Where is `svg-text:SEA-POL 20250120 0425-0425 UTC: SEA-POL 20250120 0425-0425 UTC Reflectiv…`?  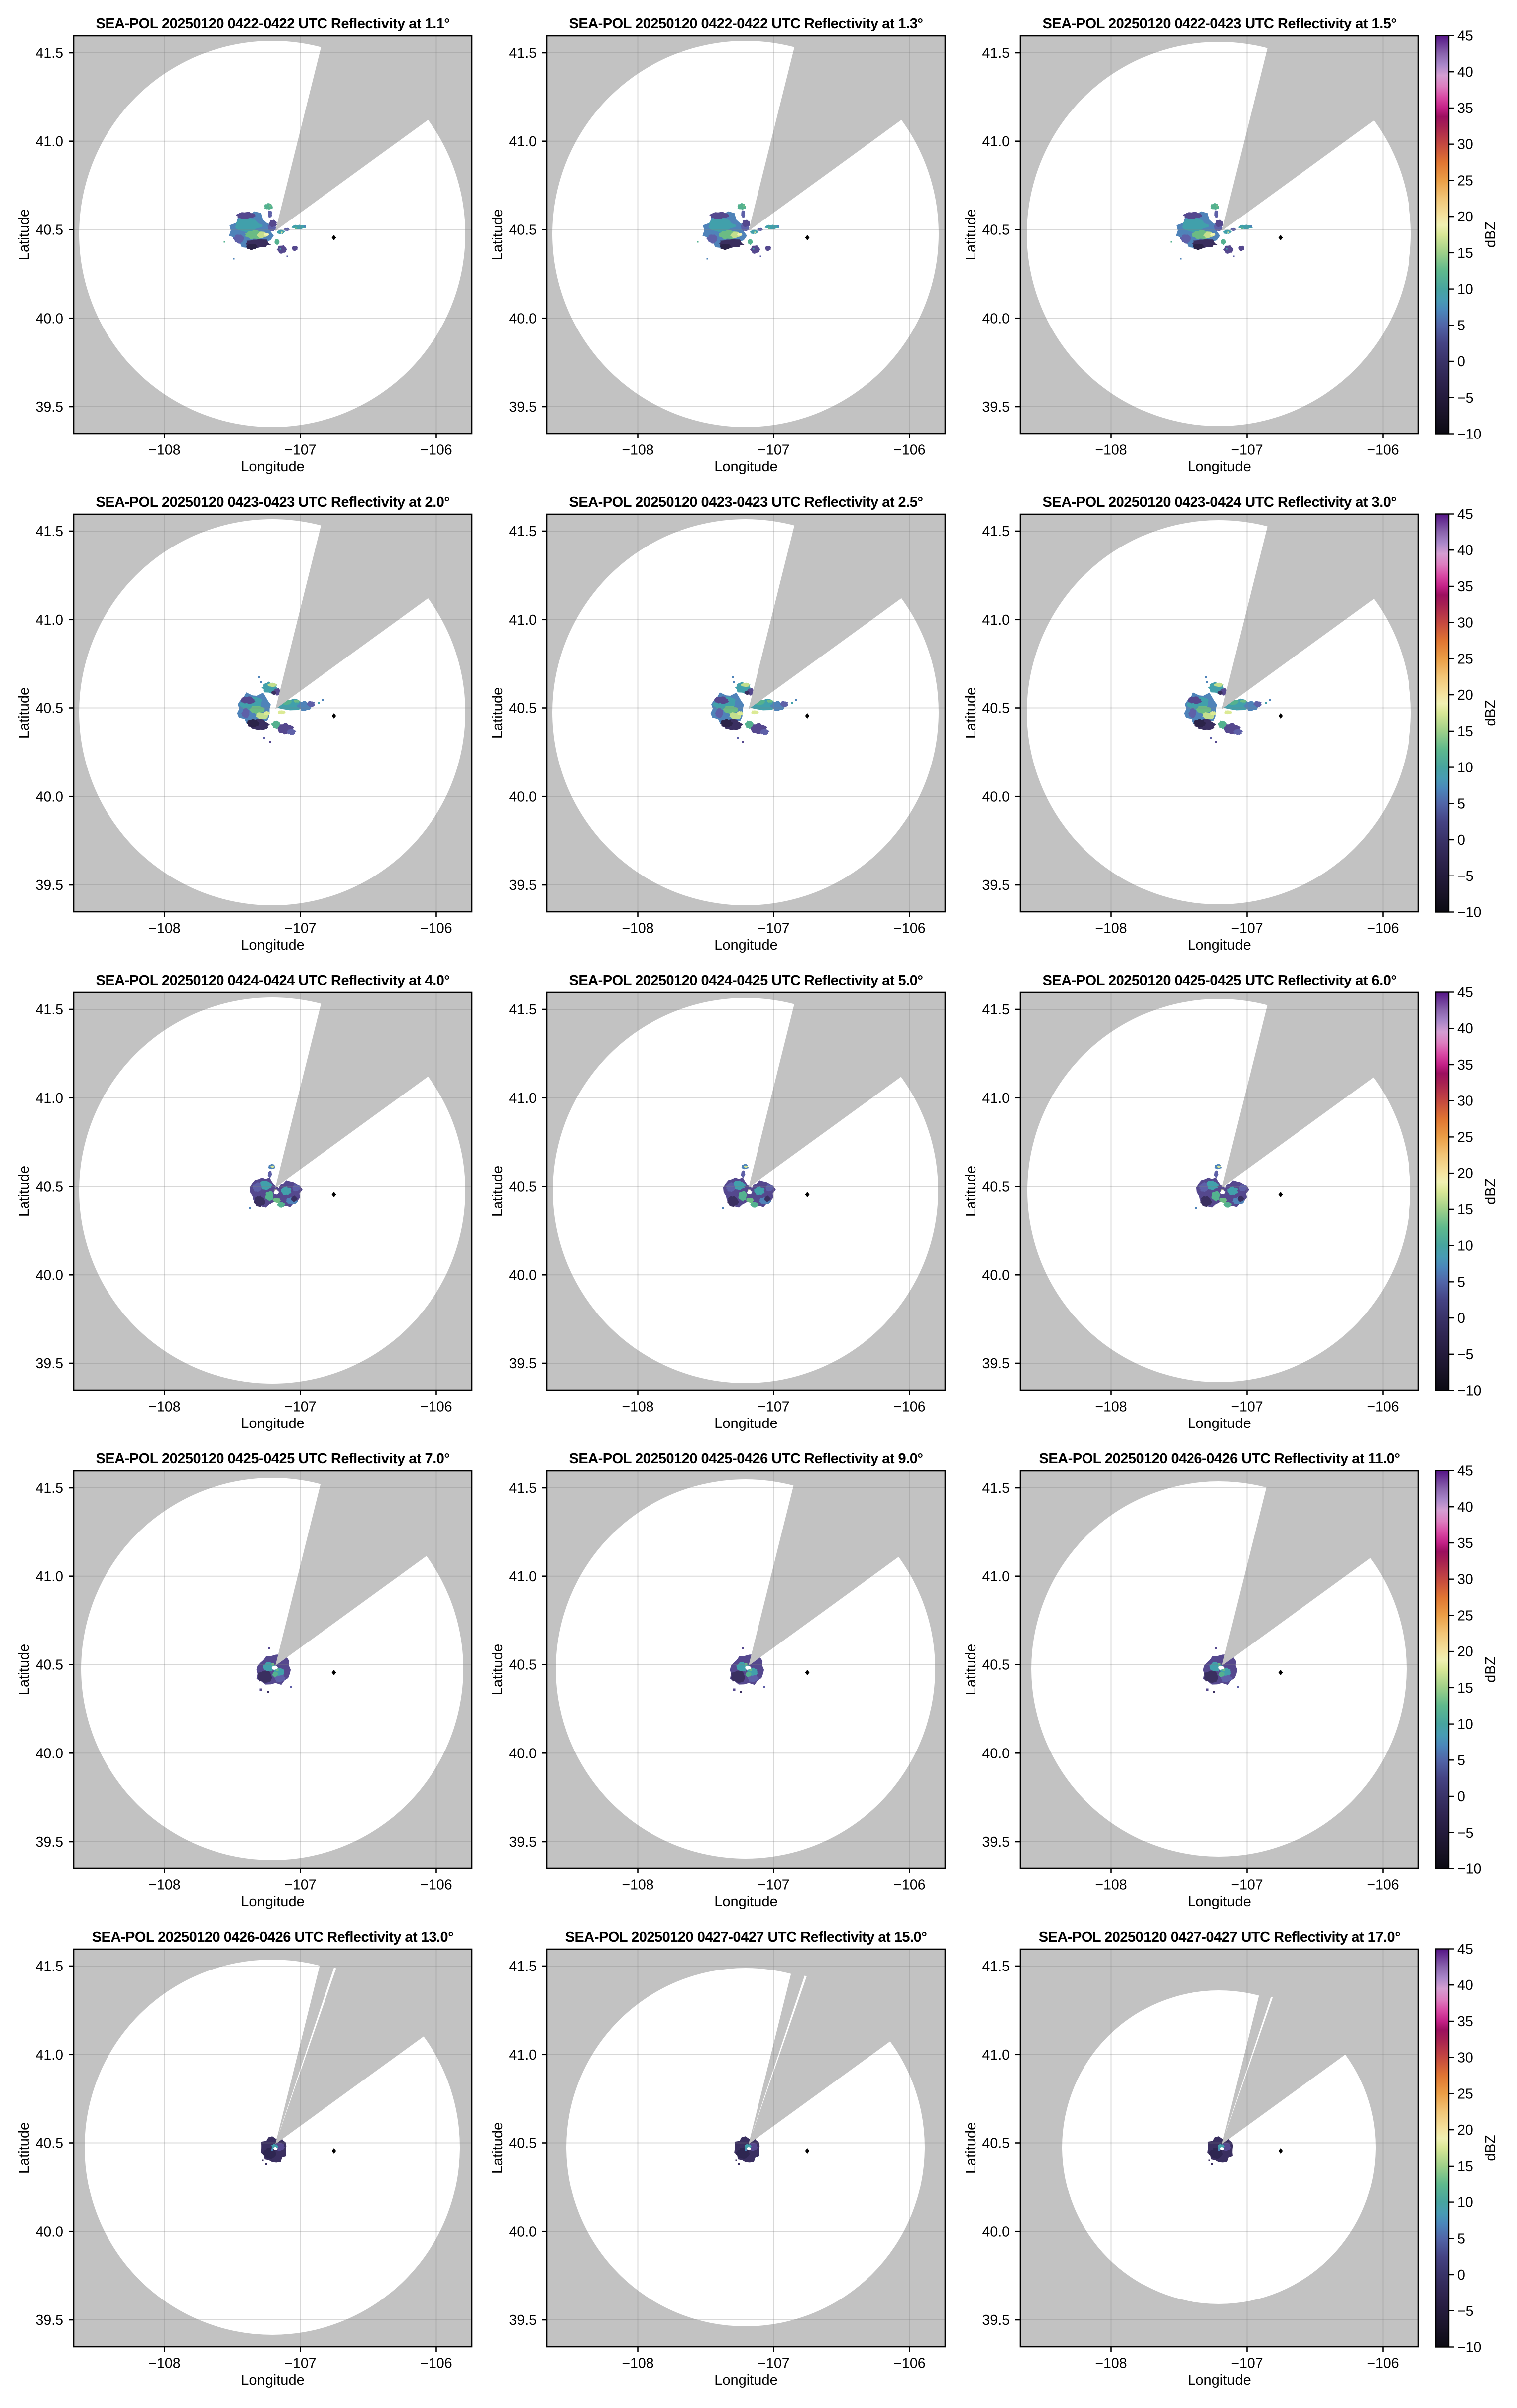
svg-text:SEA-POL 20250120 0425-0425 UTC: SEA-POL 20250120 0425-0425 UTC Reflectiv… is located at coordinates (273, 1459).